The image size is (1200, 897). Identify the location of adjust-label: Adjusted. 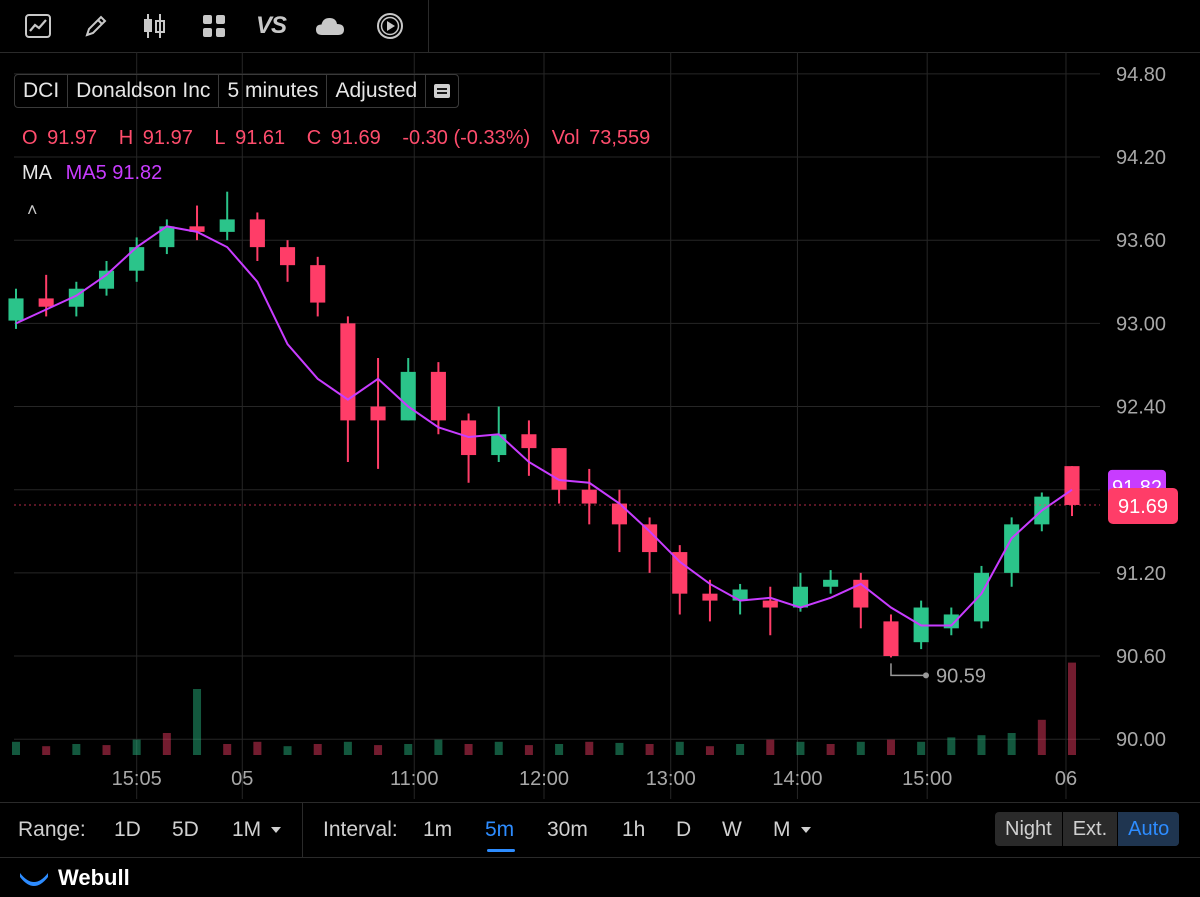
(377, 91).